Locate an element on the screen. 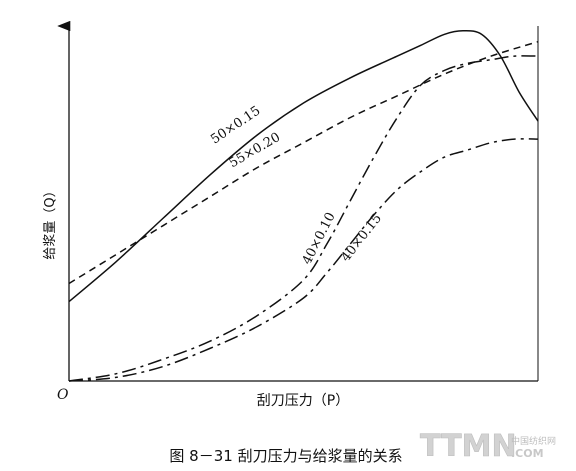  x-axis-label: 刮刀压力（P） is located at coordinates (303, 401).